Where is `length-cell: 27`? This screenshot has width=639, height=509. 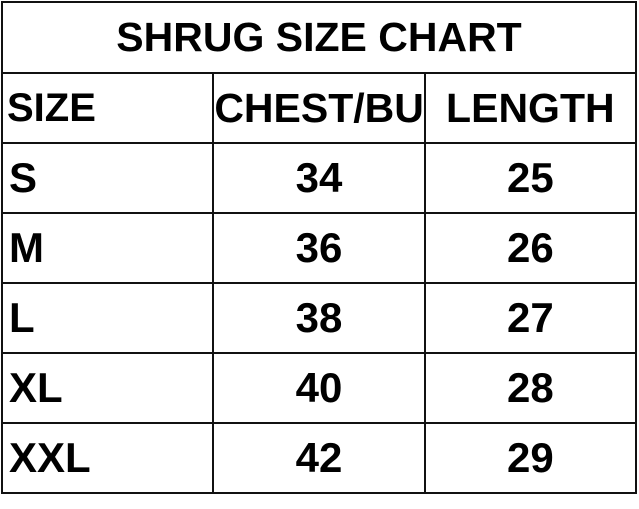 length-cell: 27 is located at coordinates (530, 318).